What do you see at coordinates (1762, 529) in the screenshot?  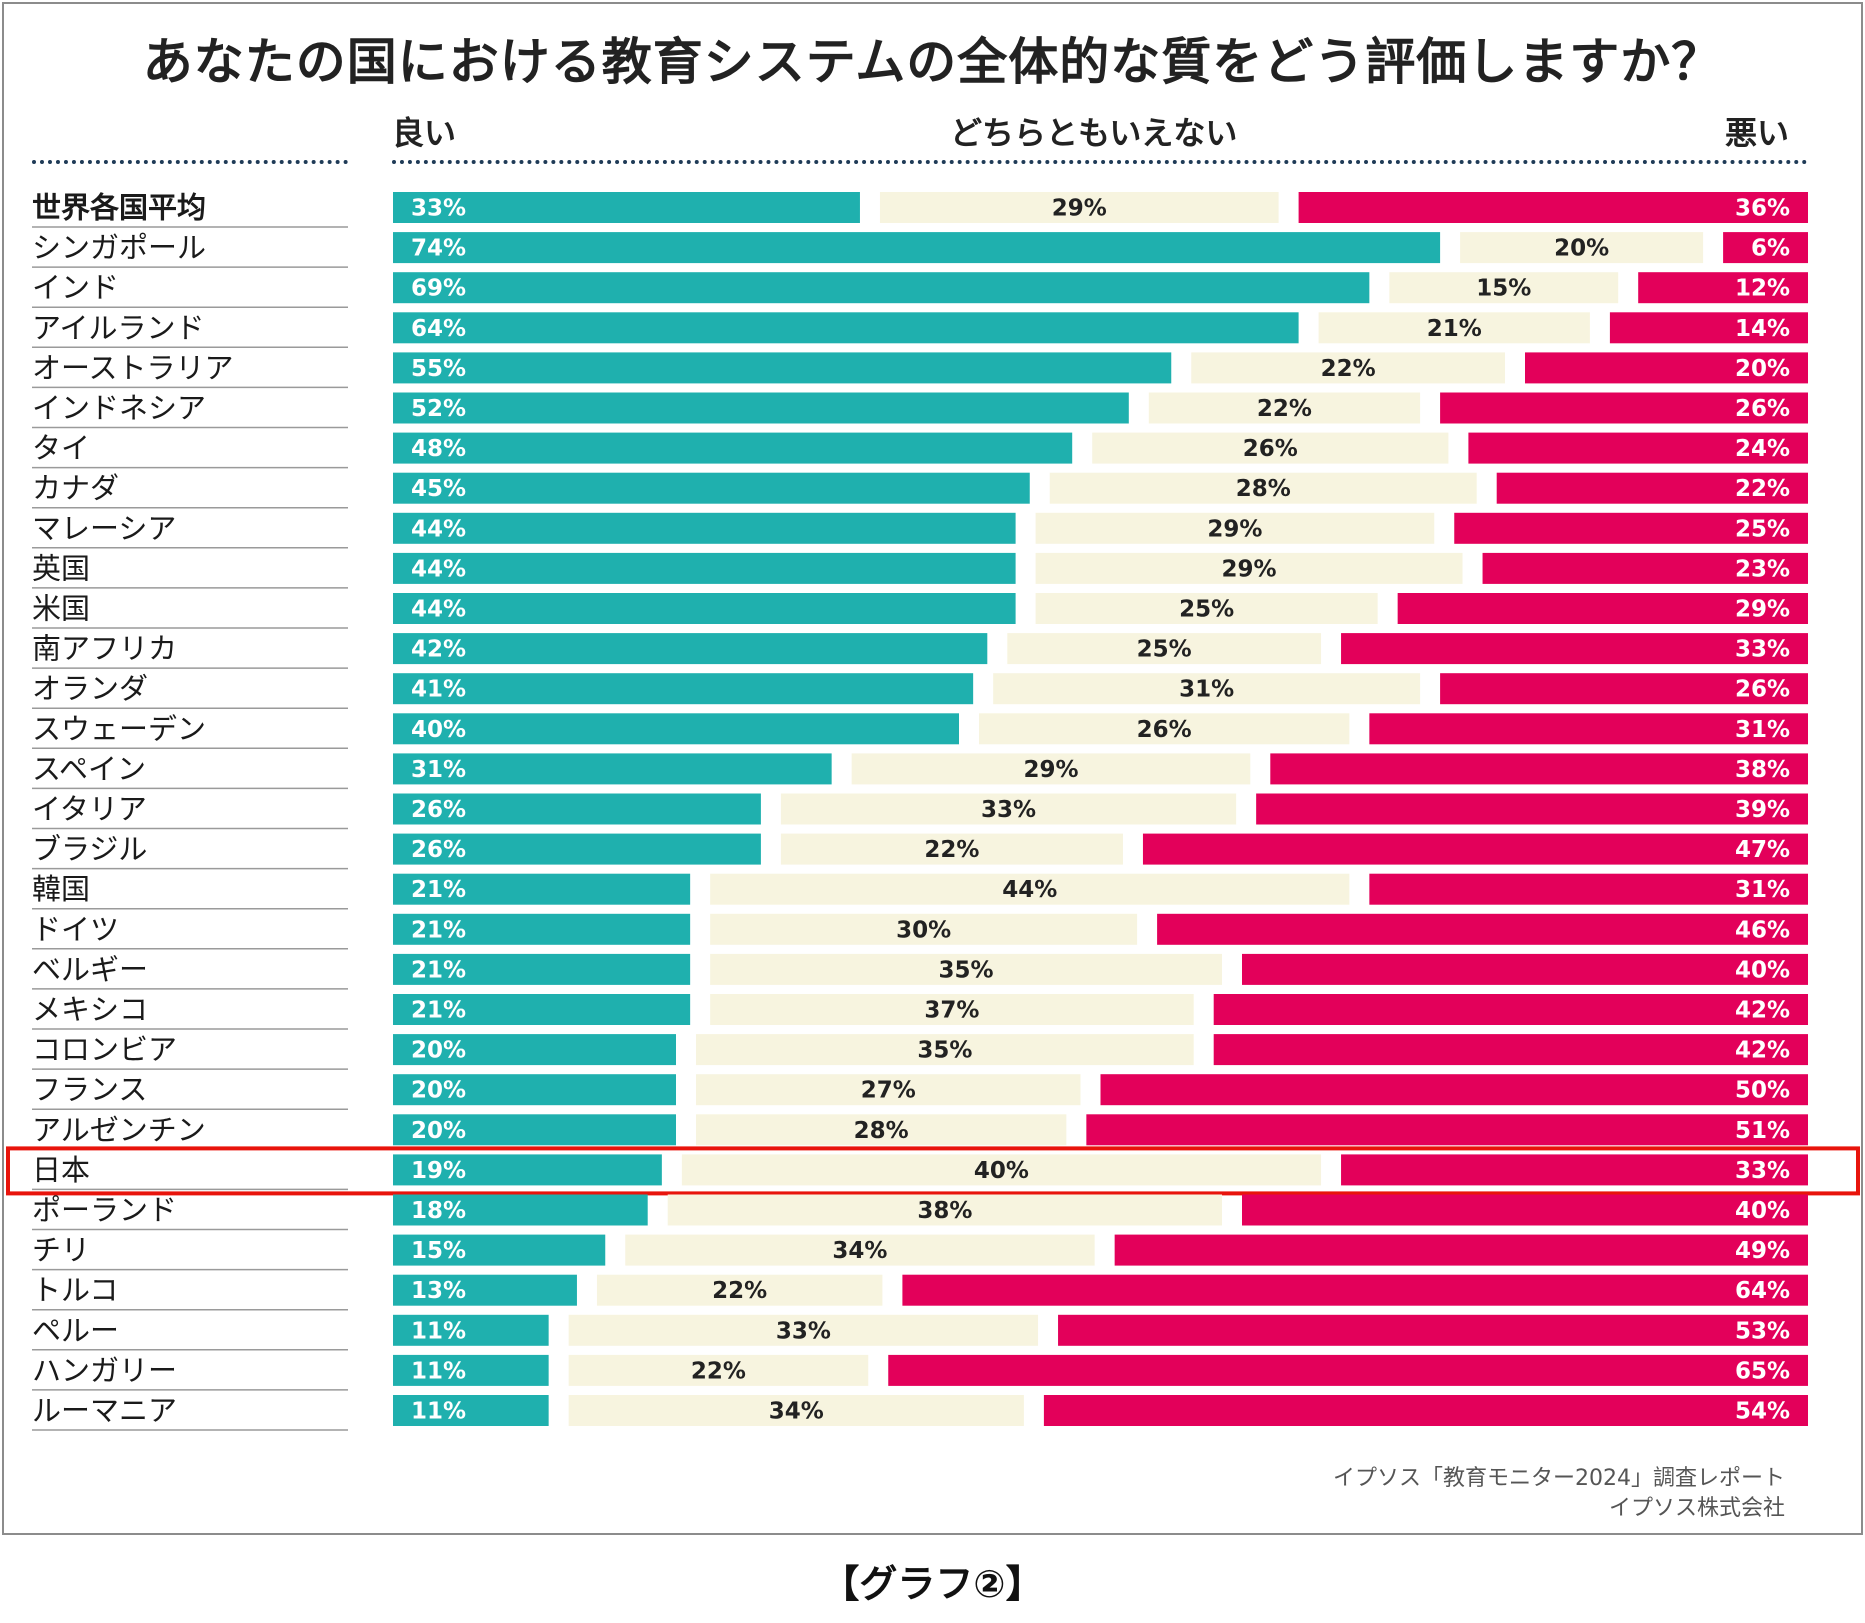 I see `value-label-bad: 25%` at bounding box center [1762, 529].